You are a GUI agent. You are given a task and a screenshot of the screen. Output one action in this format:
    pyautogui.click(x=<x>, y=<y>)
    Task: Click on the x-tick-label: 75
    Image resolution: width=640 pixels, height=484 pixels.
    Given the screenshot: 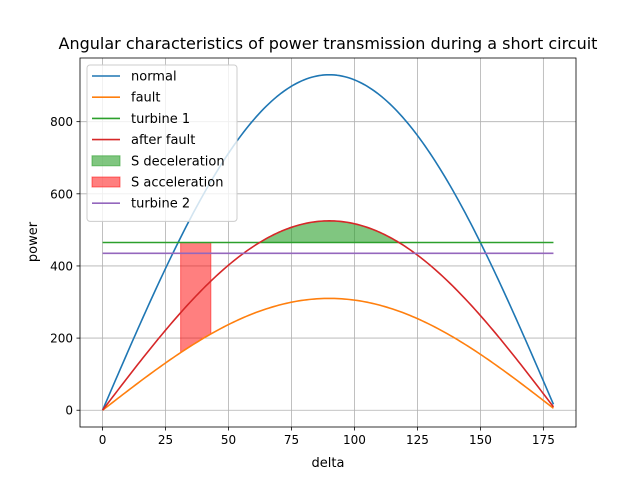 What is the action you would take?
    pyautogui.click(x=291, y=440)
    